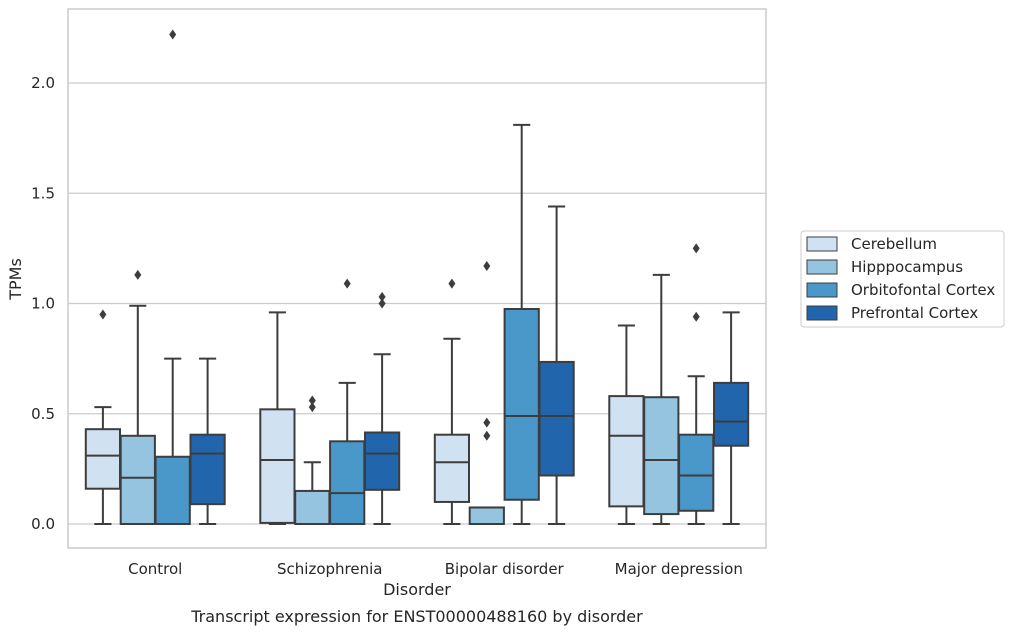  Describe the element at coordinates (505, 569) in the screenshot. I see `x-tick-label: Bipolar disorder` at that location.